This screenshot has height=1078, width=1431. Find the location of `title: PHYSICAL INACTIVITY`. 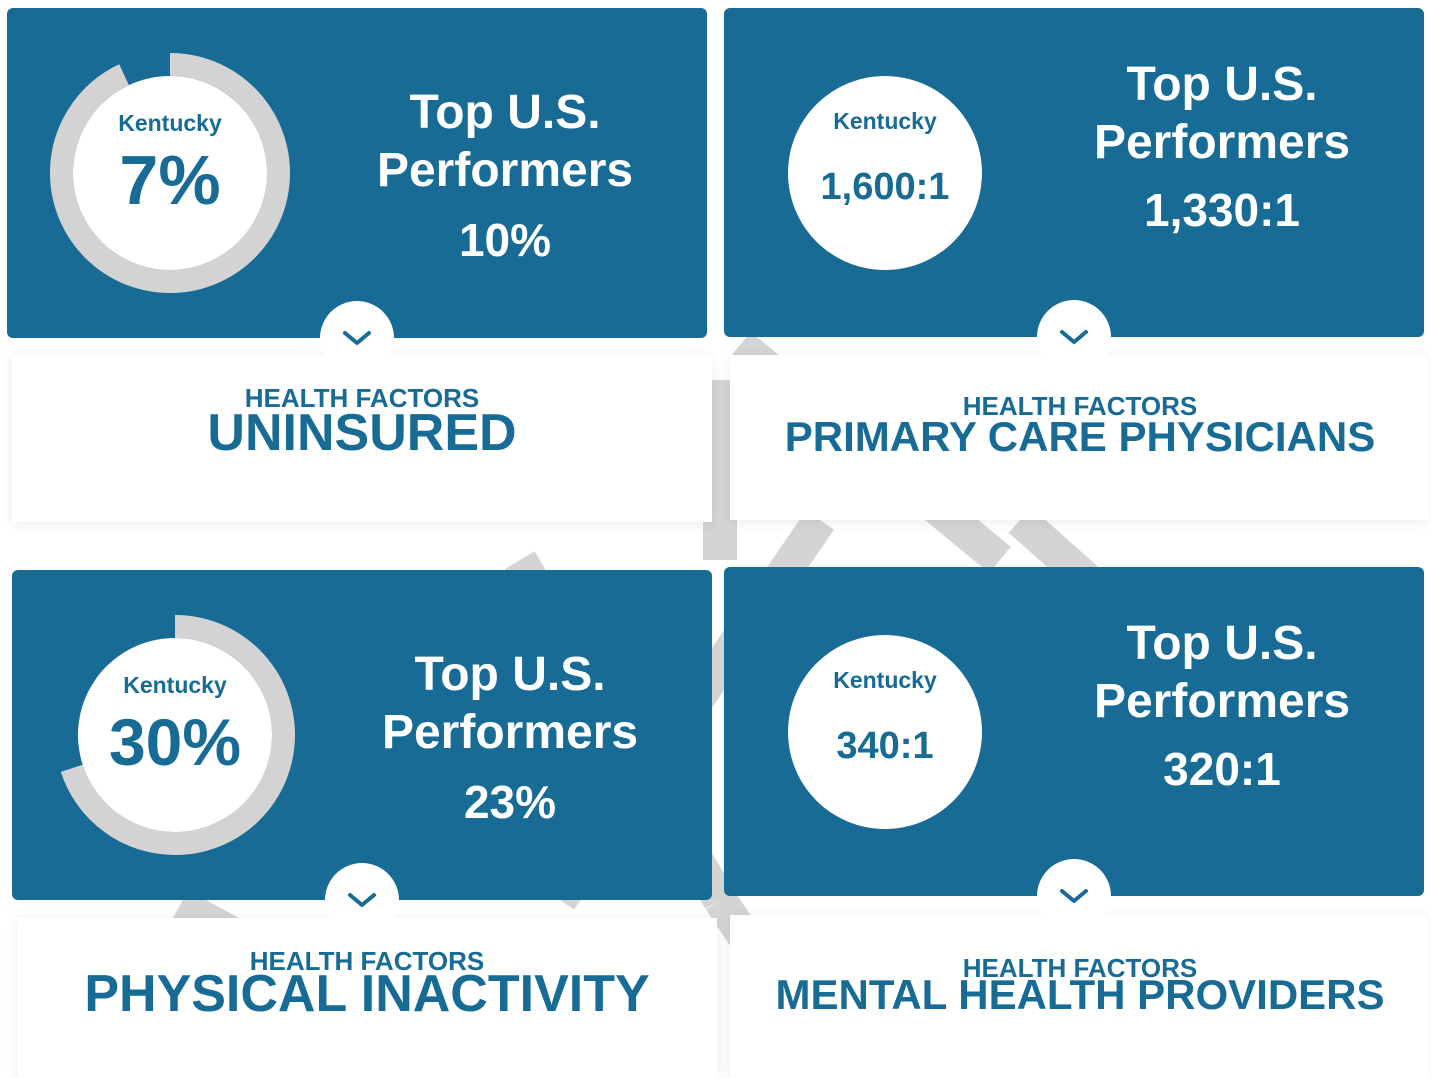

title: PHYSICAL INACTIVITY is located at coordinates (367, 994).